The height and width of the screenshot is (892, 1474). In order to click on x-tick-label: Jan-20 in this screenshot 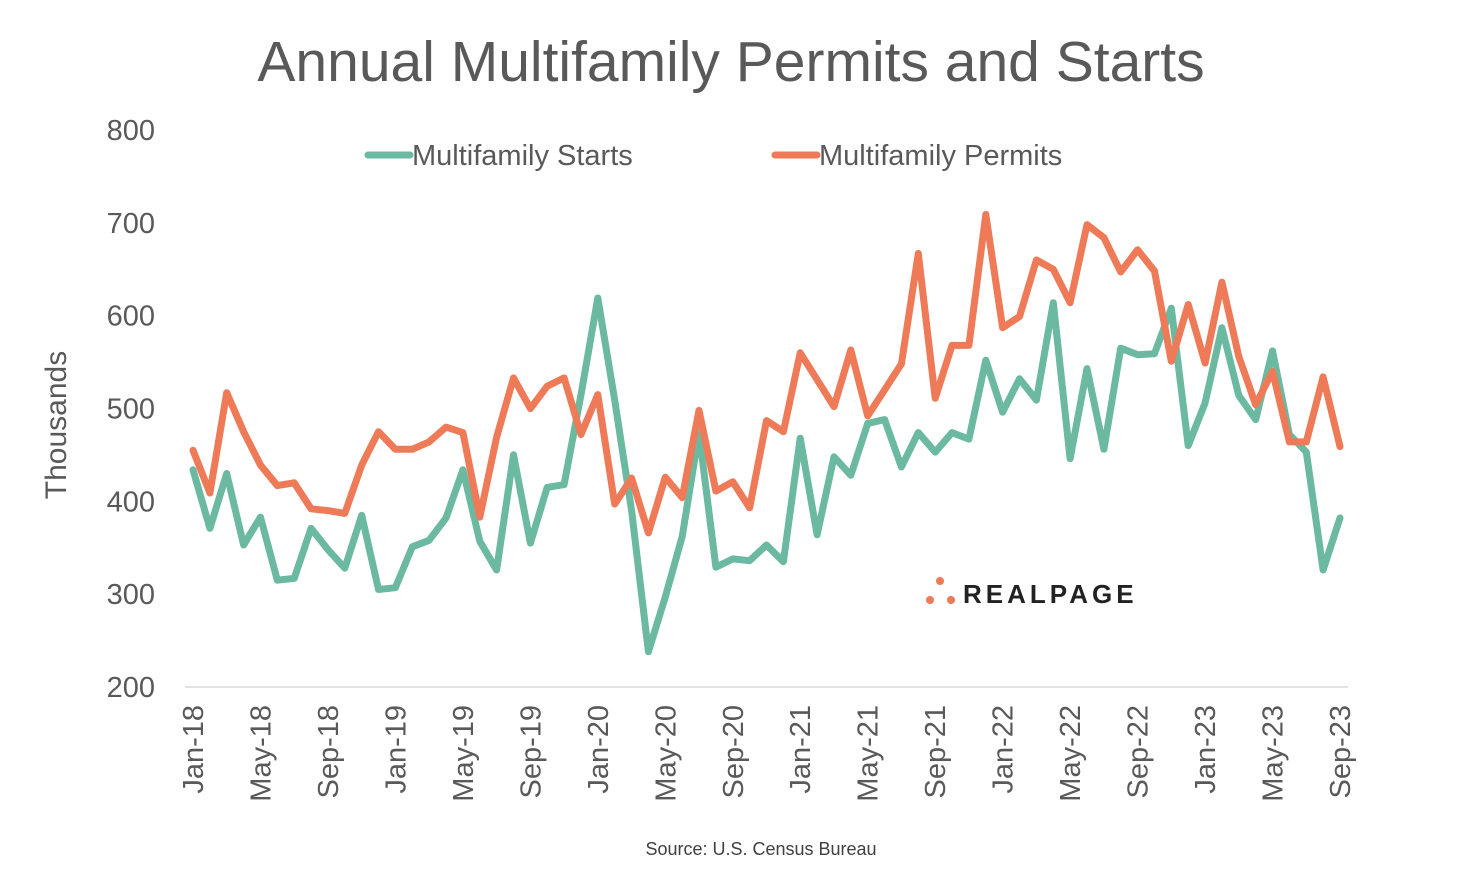, I will do `click(599, 749)`.